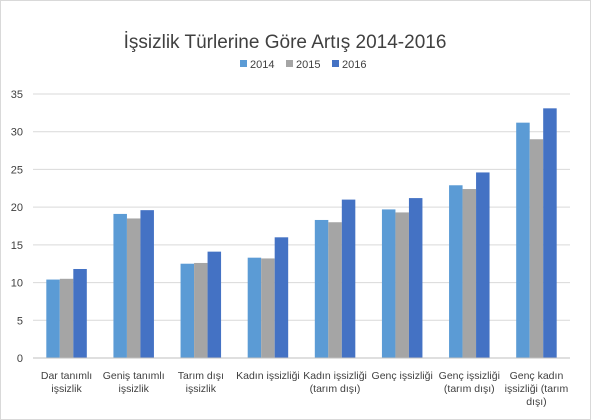  What do you see at coordinates (262, 65) in the screenshot?
I see `legend-label-2014: 2014` at bounding box center [262, 65].